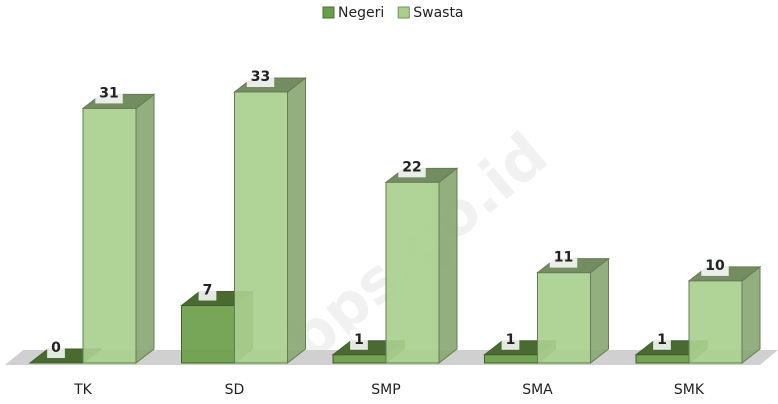 This screenshot has height=404, width=778. I want to click on x-tick-label: SMP, so click(385, 390).